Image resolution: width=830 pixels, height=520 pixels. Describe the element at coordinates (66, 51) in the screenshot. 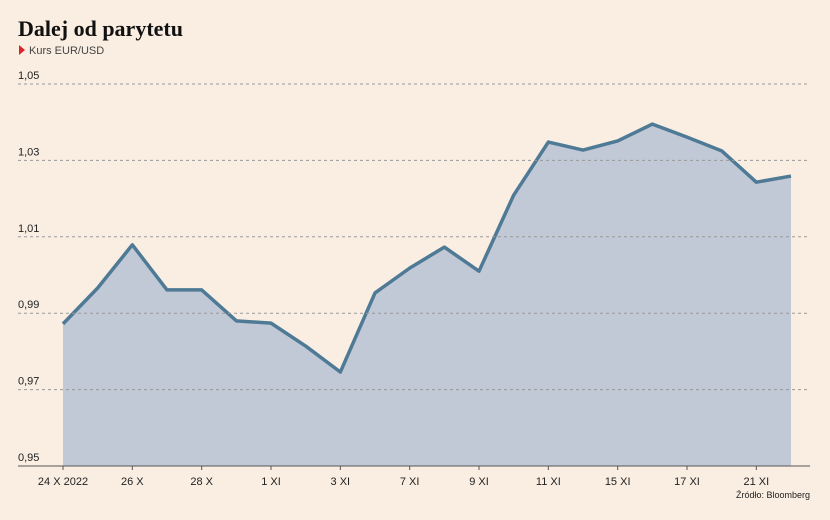

I see `chart-subtitle: Kurs EUR/USD` at that location.